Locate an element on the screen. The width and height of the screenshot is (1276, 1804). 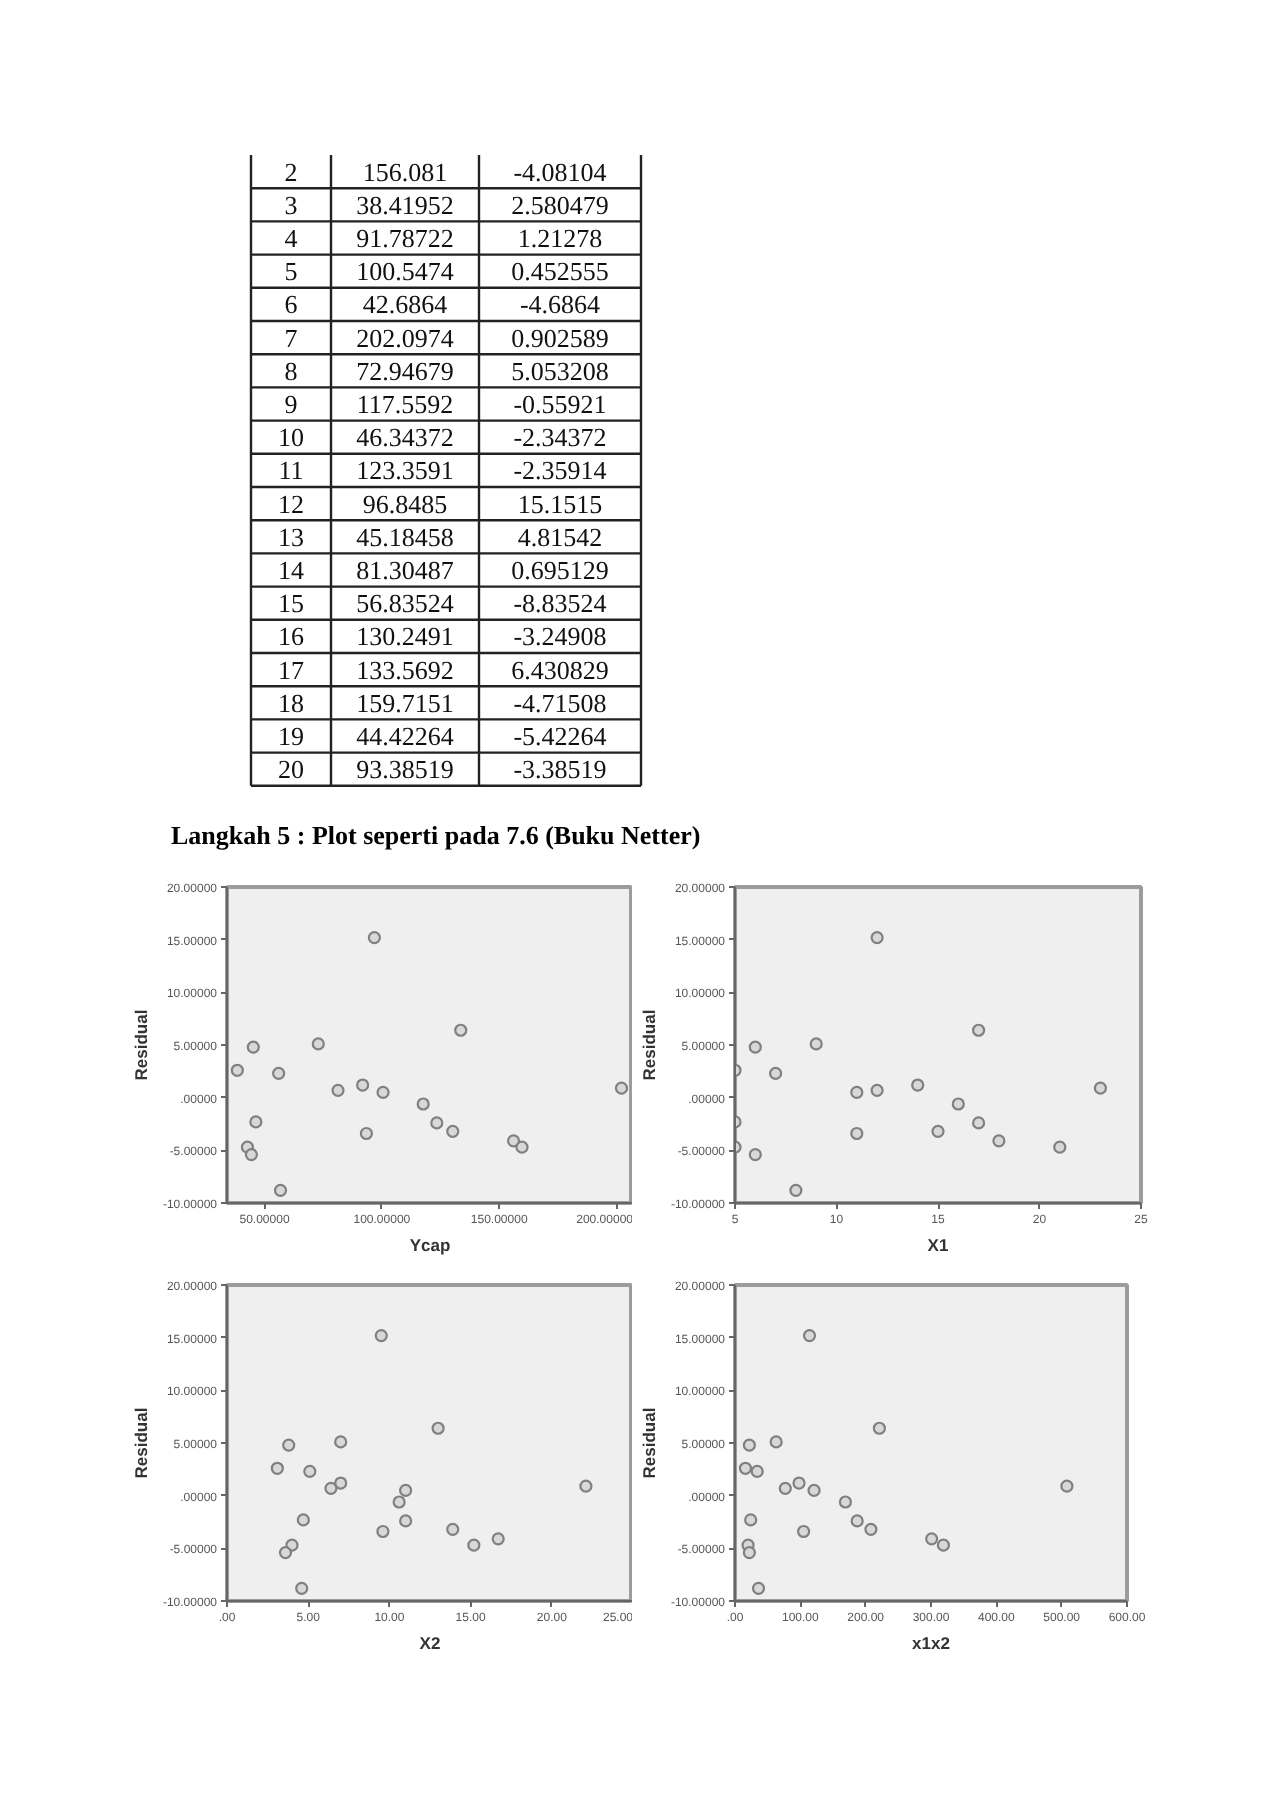
data-label: 45.18458 is located at coordinates (405, 536).